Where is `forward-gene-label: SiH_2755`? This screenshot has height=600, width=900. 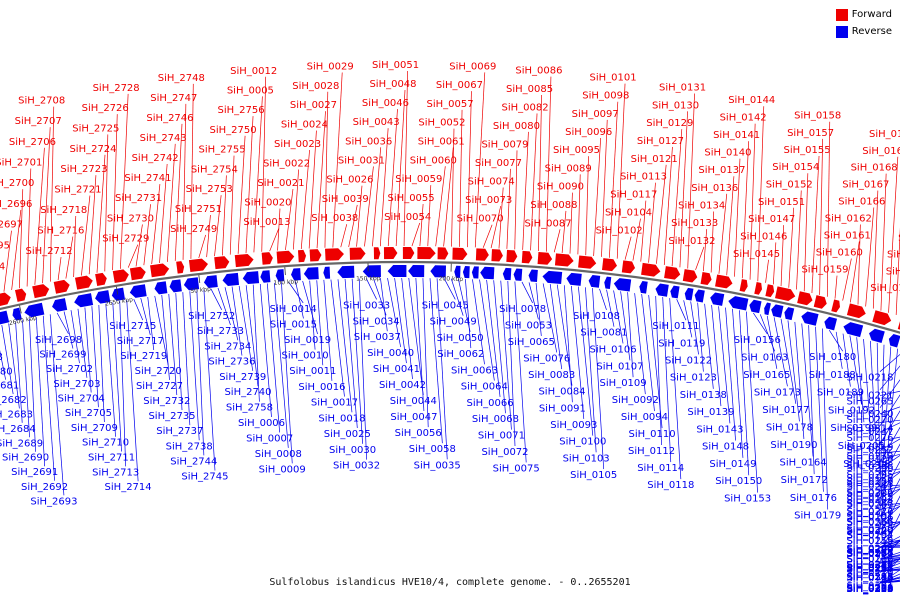 forward-gene-label: SiH_2755 is located at coordinates (221, 150).